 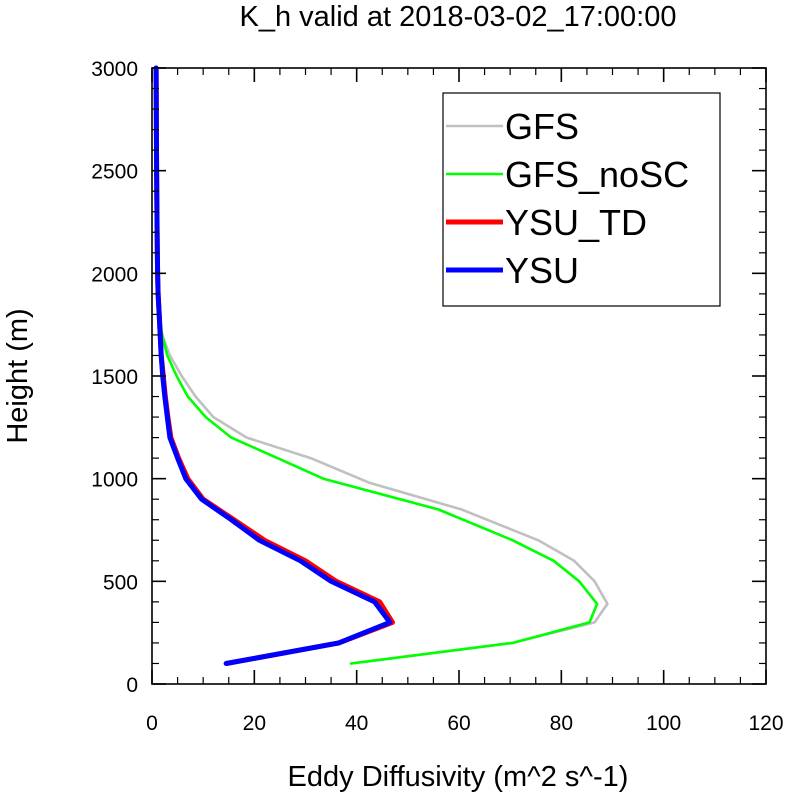 I want to click on x-tick-label: 20, so click(x=254, y=723).